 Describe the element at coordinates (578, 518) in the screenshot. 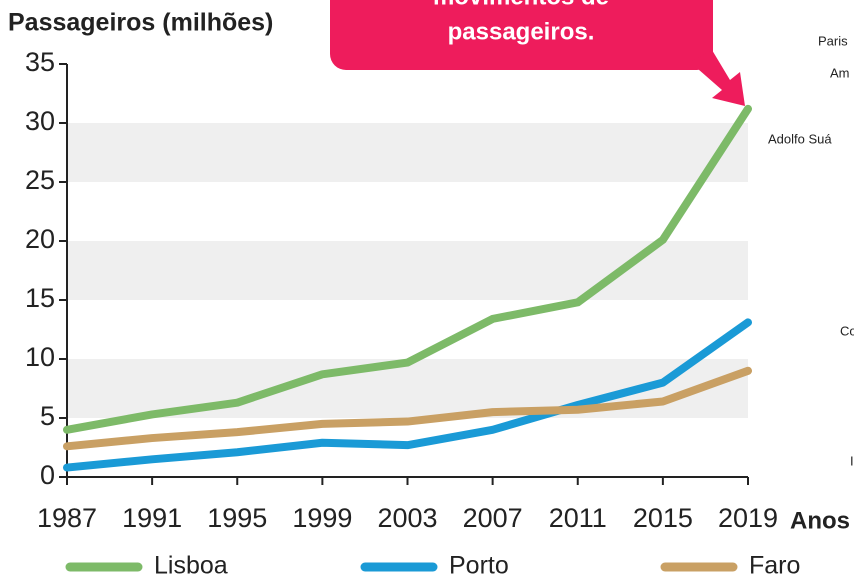

I see `x-tick-label: 2011` at that location.